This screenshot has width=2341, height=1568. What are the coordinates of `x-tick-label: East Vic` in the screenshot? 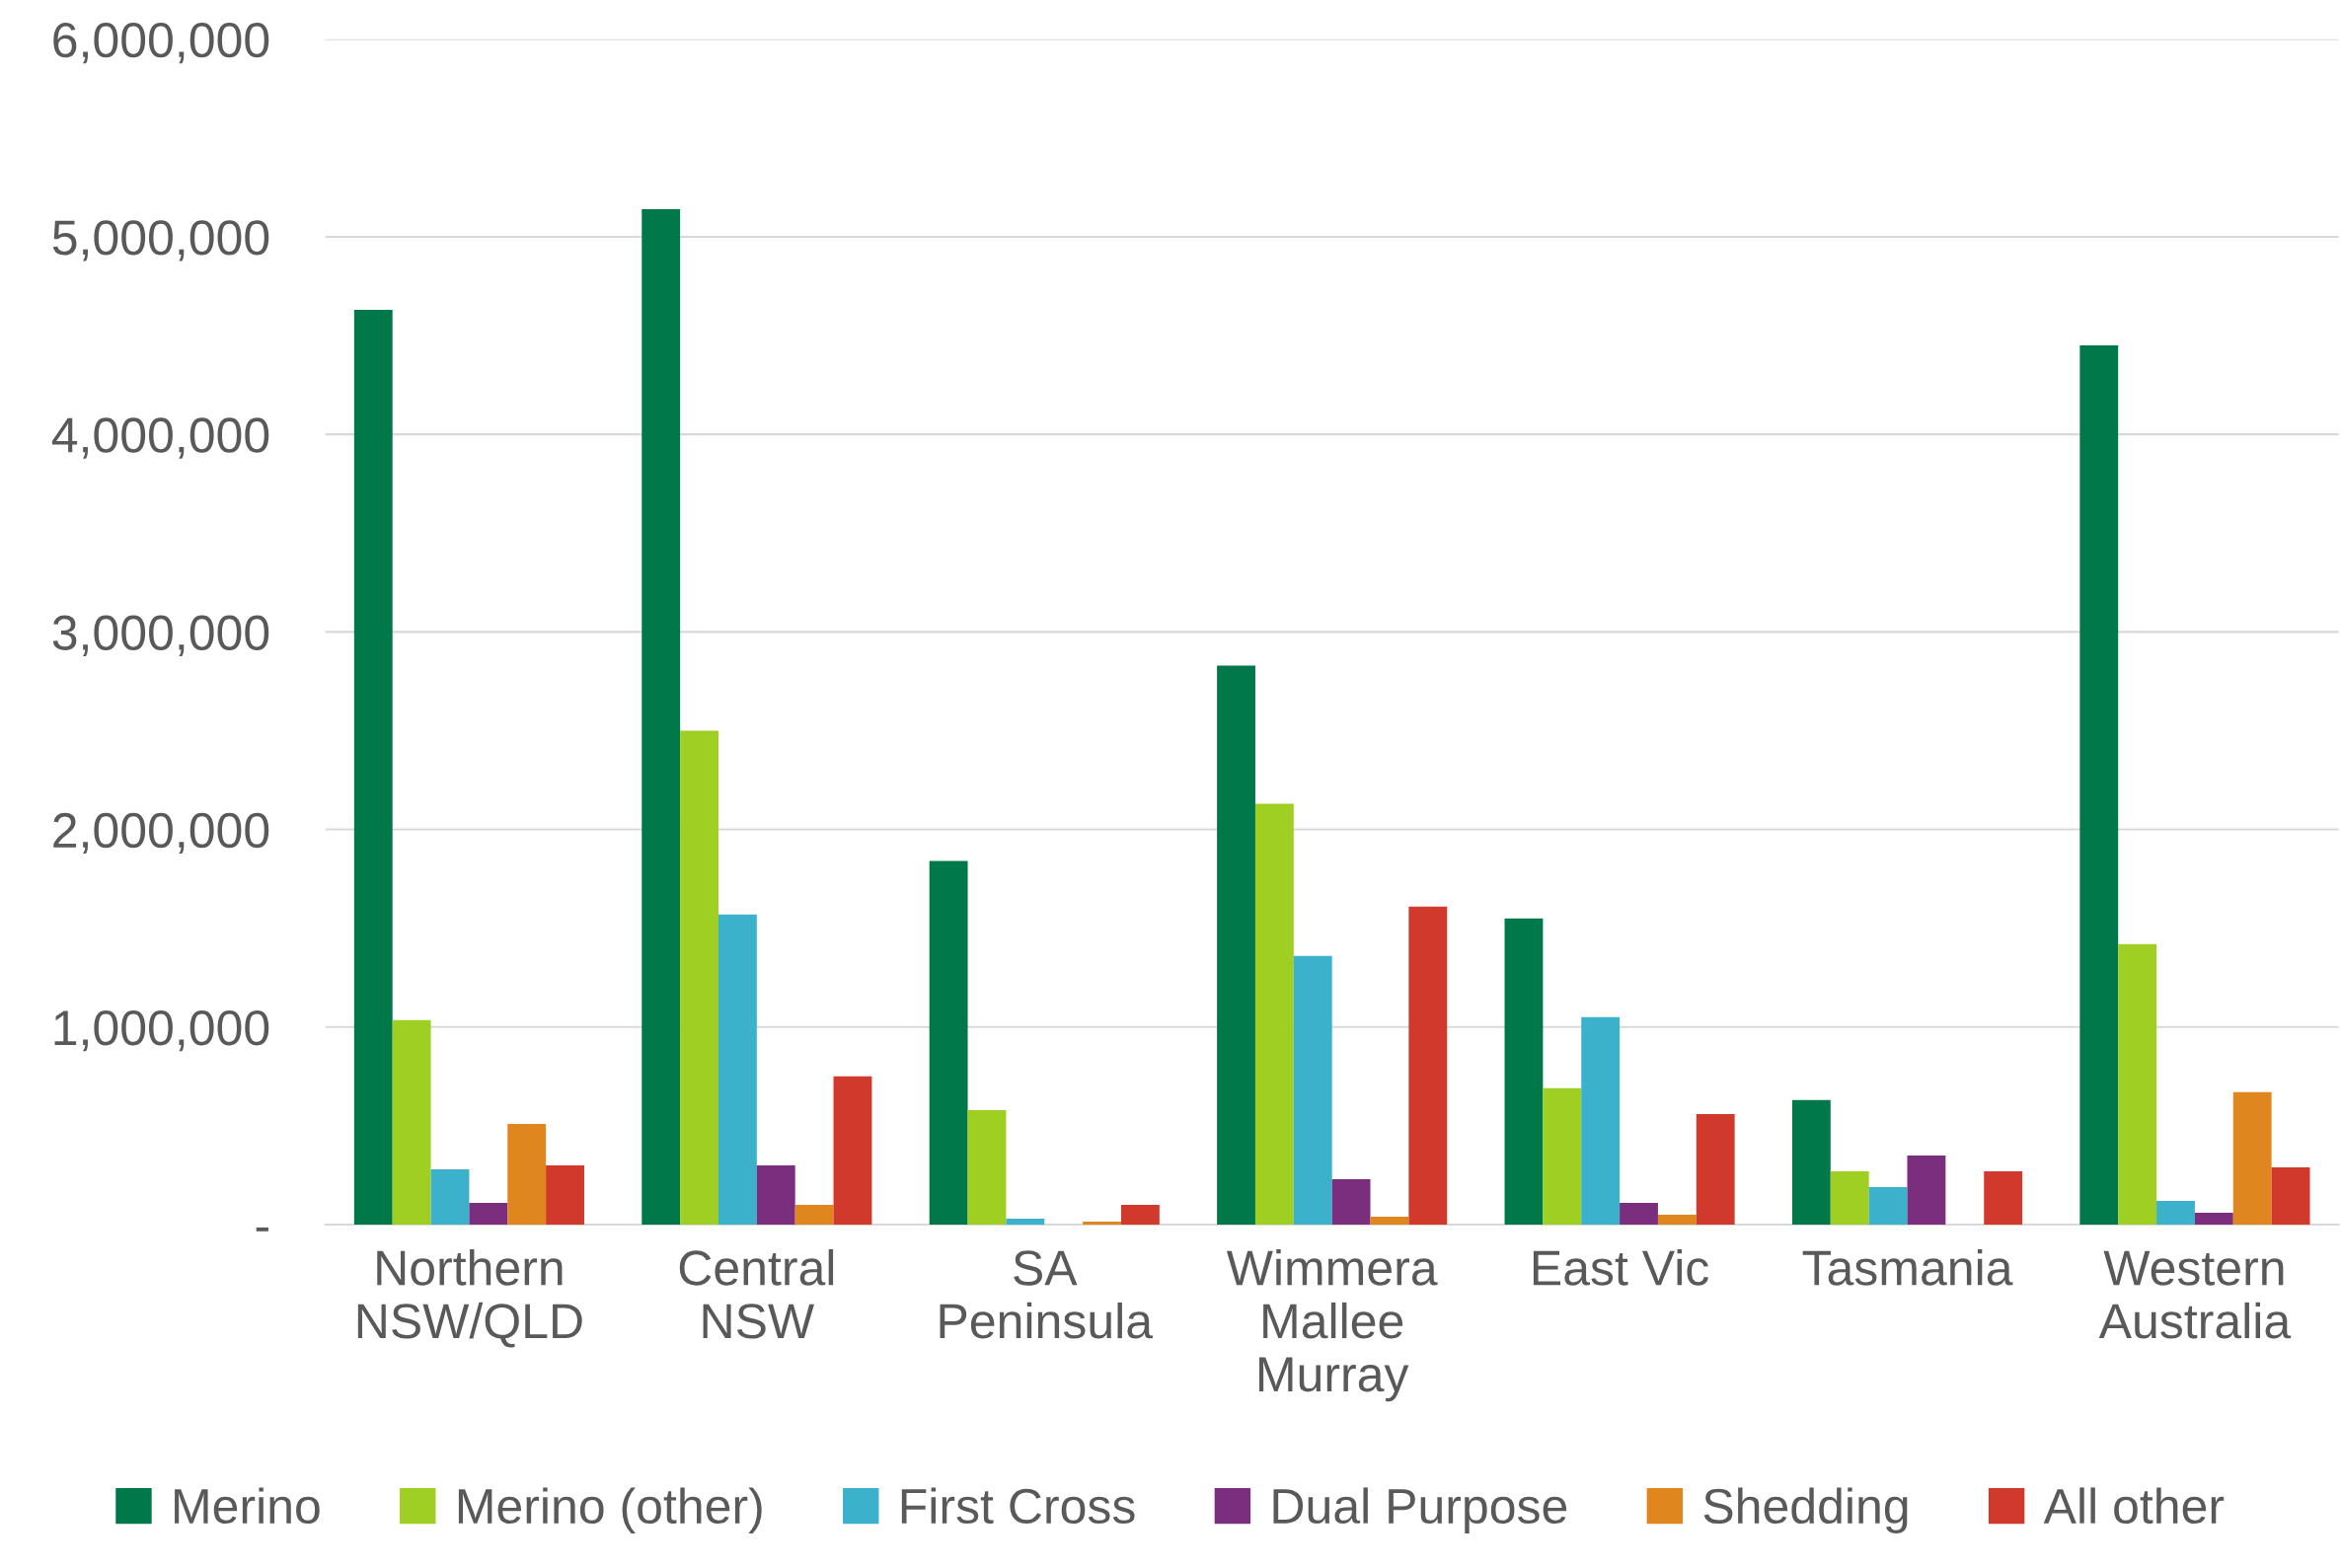 It's located at (1621, 1268).